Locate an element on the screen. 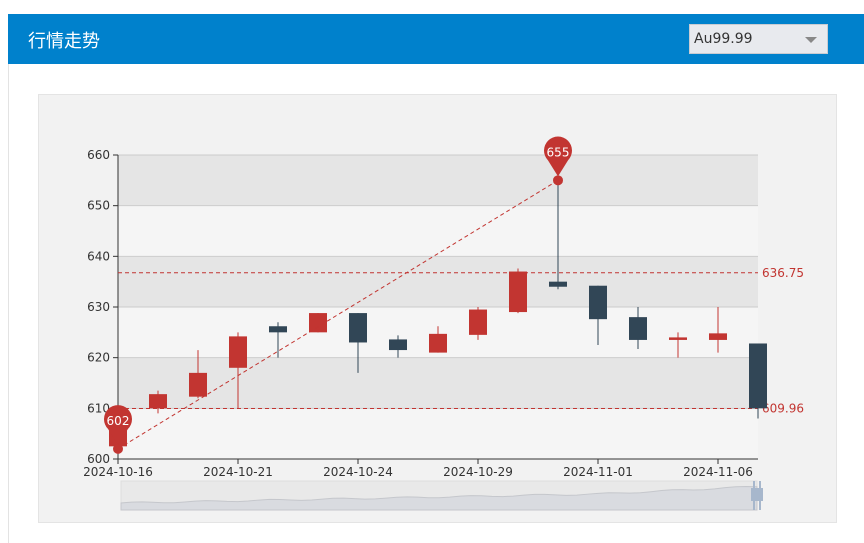  chevron-down-icon is located at coordinates (811, 40).